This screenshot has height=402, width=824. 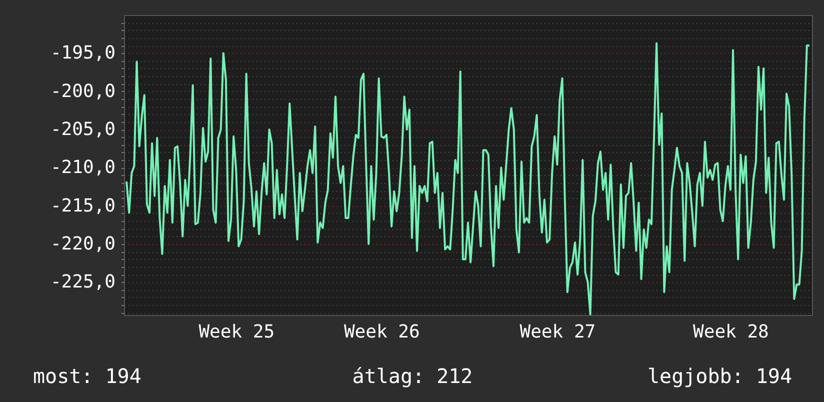 What do you see at coordinates (731, 332) in the screenshot?
I see `x-tick-label: Week 28` at bounding box center [731, 332].